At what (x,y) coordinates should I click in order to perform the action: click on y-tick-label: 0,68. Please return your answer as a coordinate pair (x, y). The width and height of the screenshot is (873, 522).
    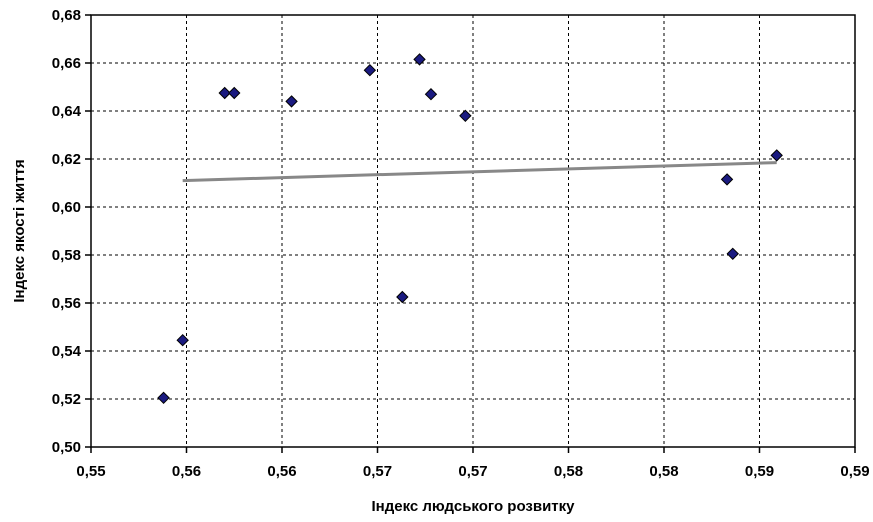
    Looking at the image, I should click on (66, 15).